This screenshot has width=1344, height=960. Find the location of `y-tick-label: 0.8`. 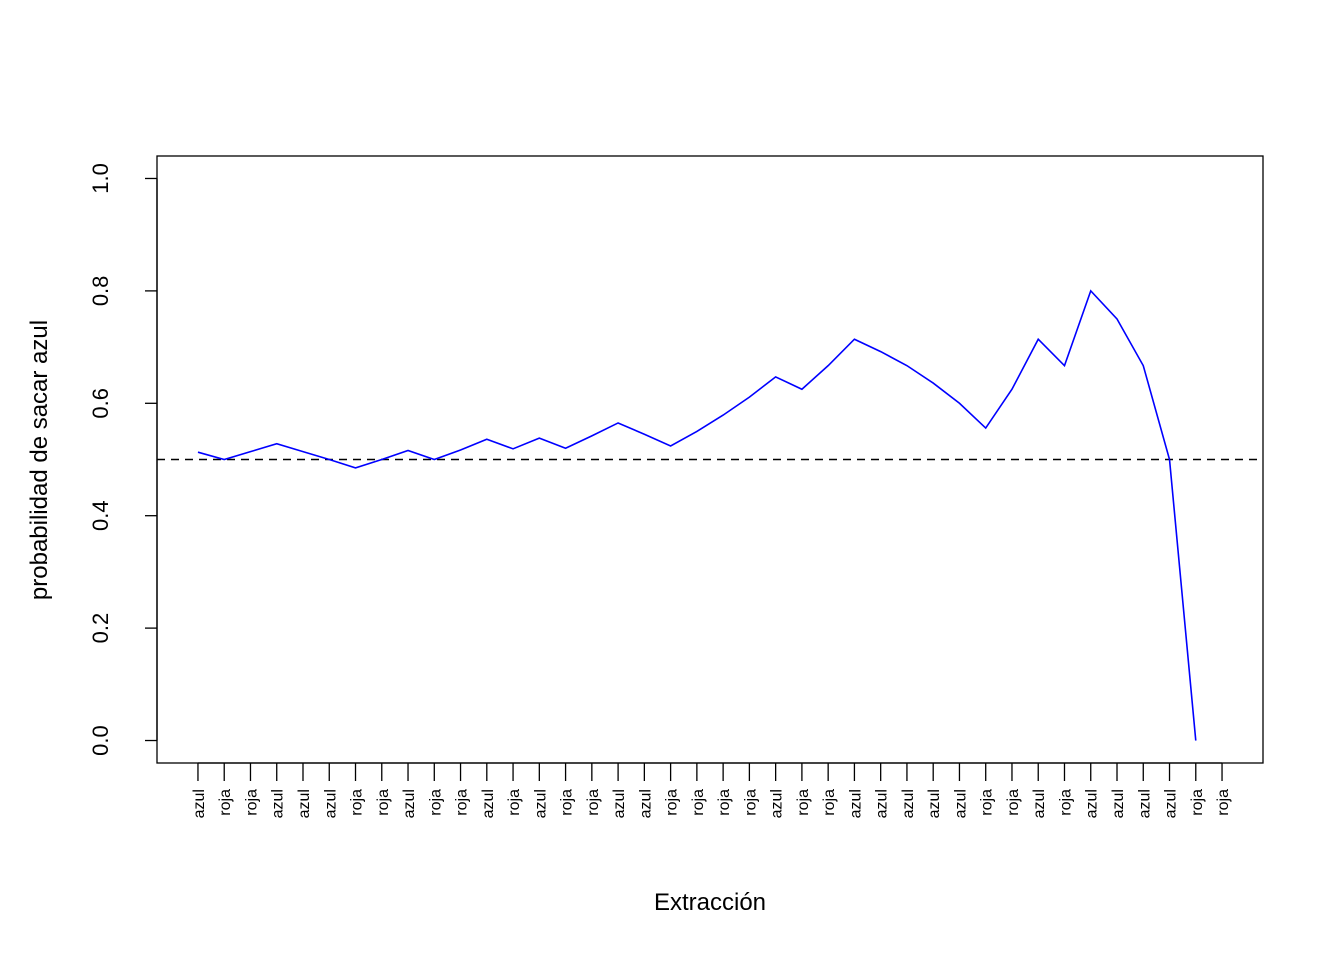

y-tick-label: 0.8 is located at coordinates (100, 291).